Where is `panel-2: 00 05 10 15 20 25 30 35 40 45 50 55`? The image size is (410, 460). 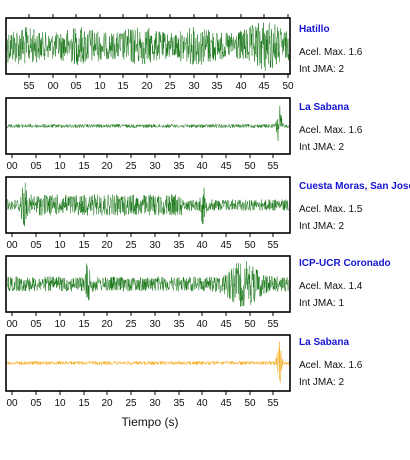 panel-2: 00 05 10 15 20 25 30 35 40 45 50 55 is located at coordinates (148, 134).